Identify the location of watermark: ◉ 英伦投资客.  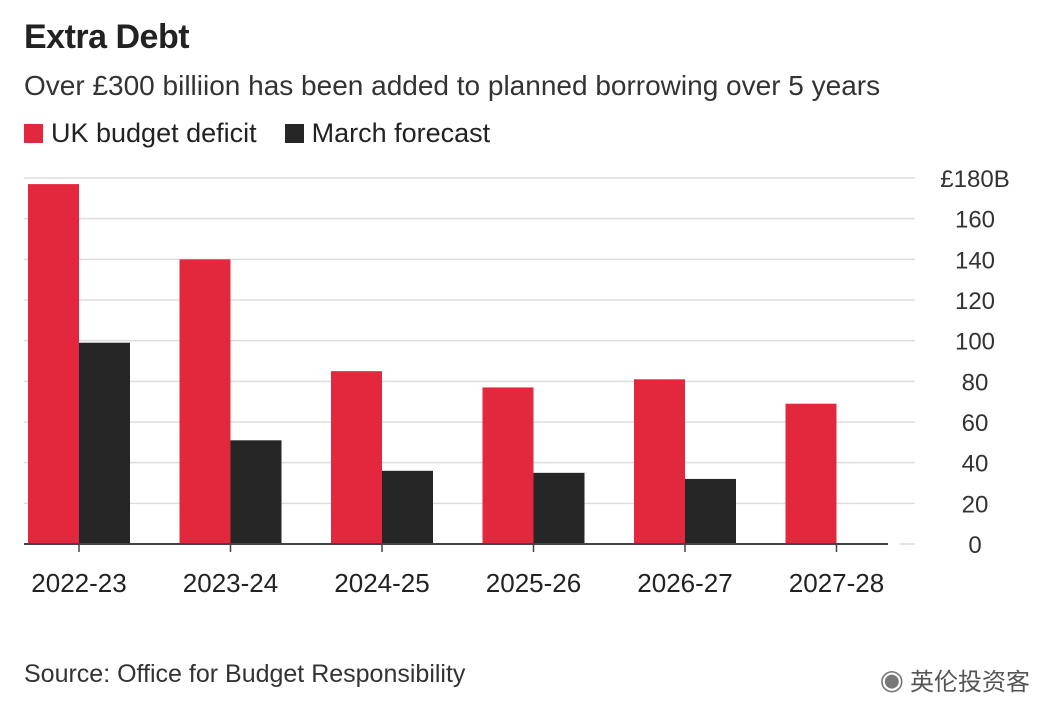
(955, 679).